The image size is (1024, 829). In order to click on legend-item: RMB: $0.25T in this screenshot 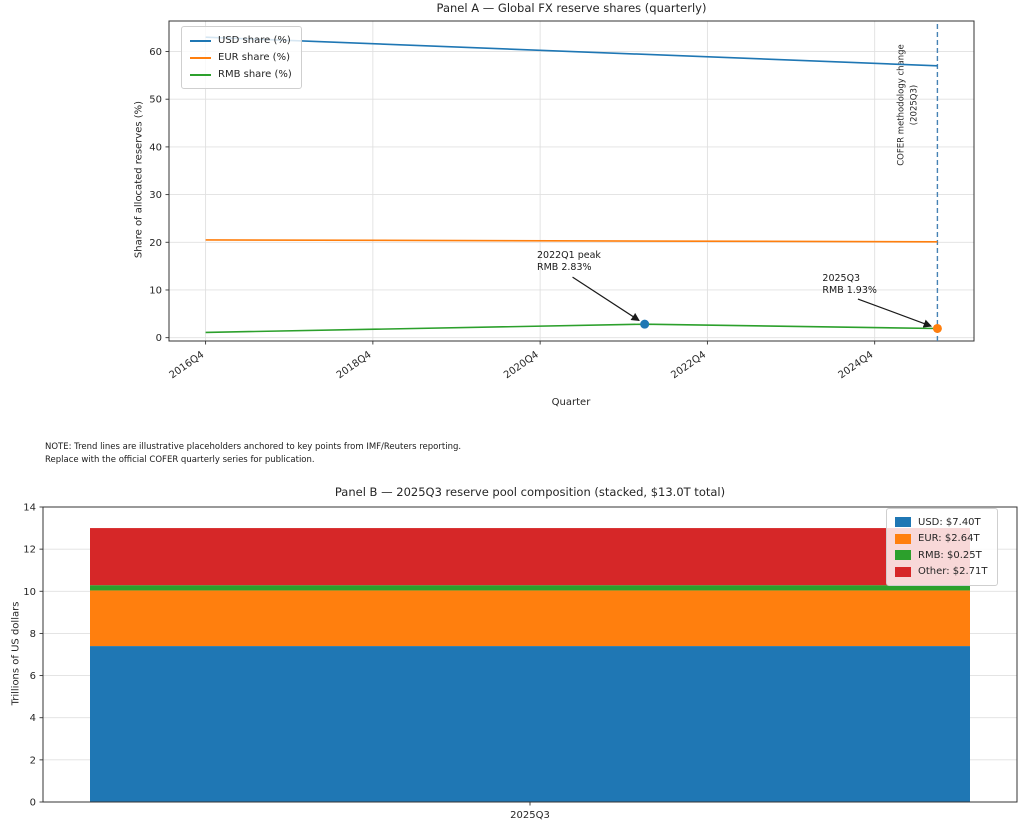, I will do `click(941, 555)`.